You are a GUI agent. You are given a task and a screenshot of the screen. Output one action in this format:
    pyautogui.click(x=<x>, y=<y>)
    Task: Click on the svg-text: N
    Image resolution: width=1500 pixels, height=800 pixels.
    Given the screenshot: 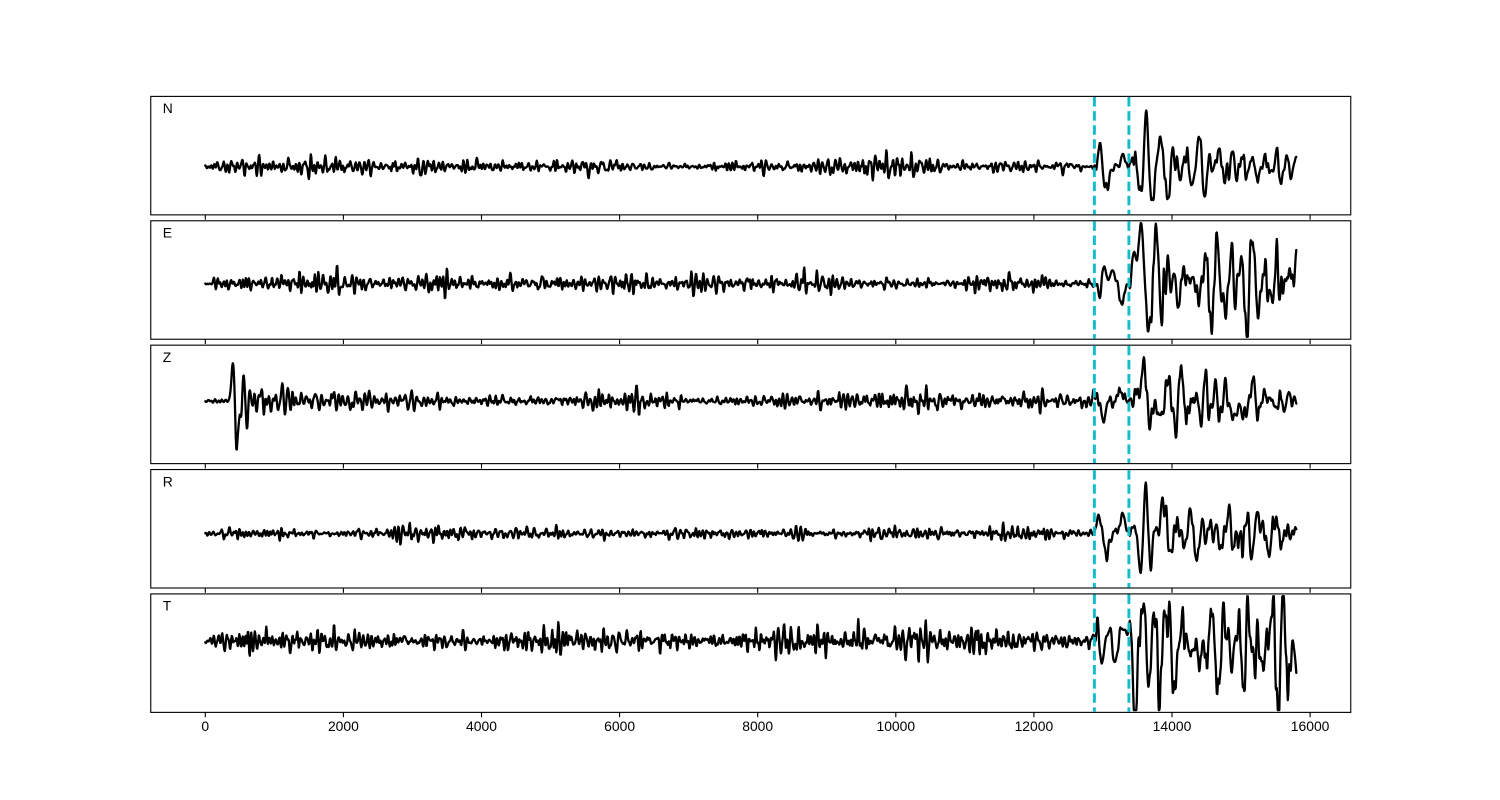 What is the action you would take?
    pyautogui.click(x=168, y=108)
    